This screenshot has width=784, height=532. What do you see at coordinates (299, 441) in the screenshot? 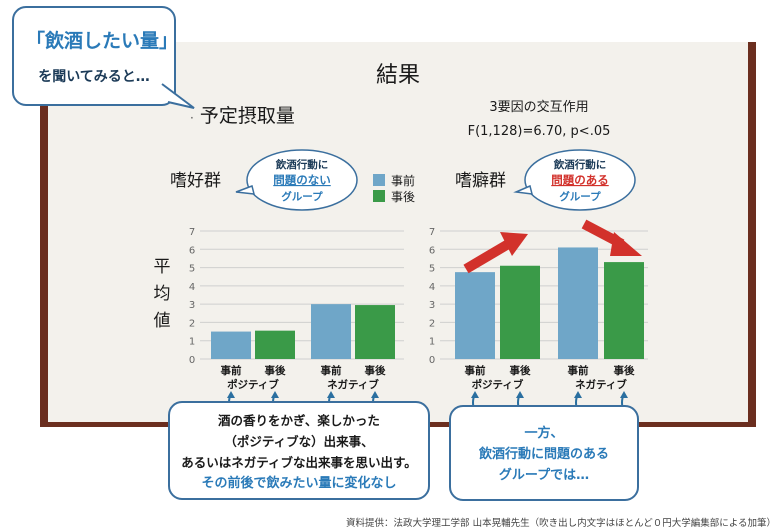
I see `explanation-left-line-2: （ポジティブな）出来事、` at bounding box center [299, 441].